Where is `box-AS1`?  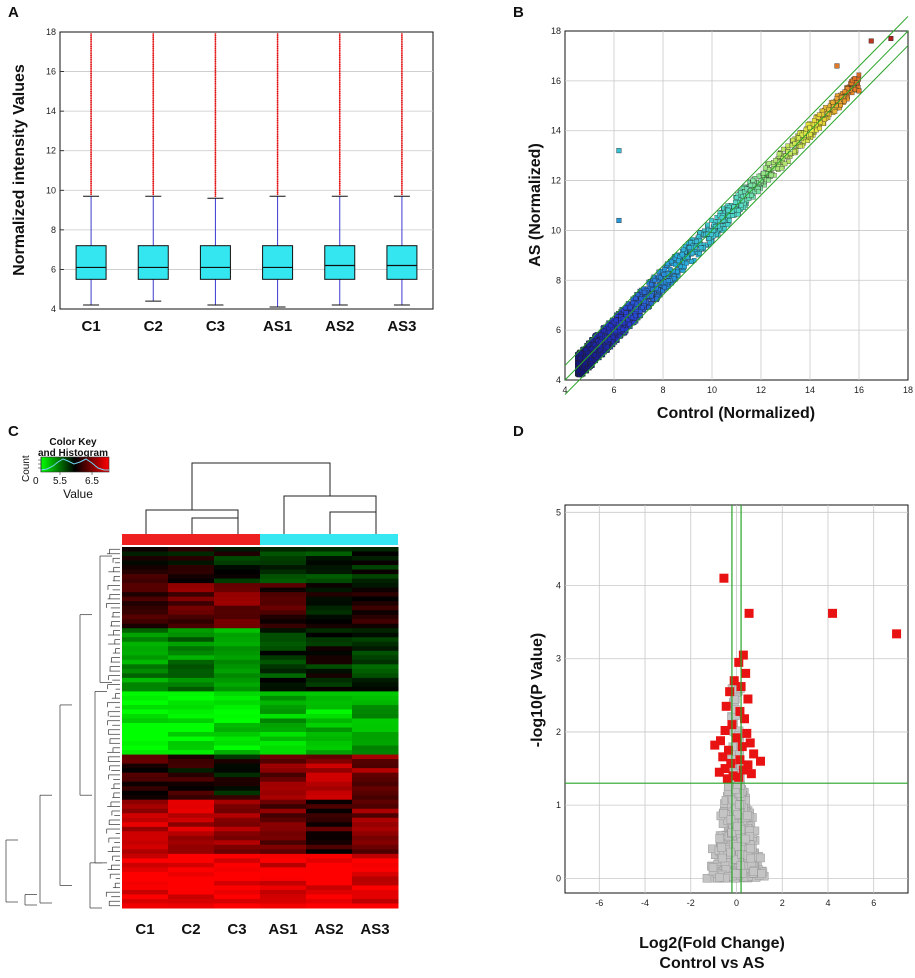
box-AS1 is located at coordinates (278, 262).